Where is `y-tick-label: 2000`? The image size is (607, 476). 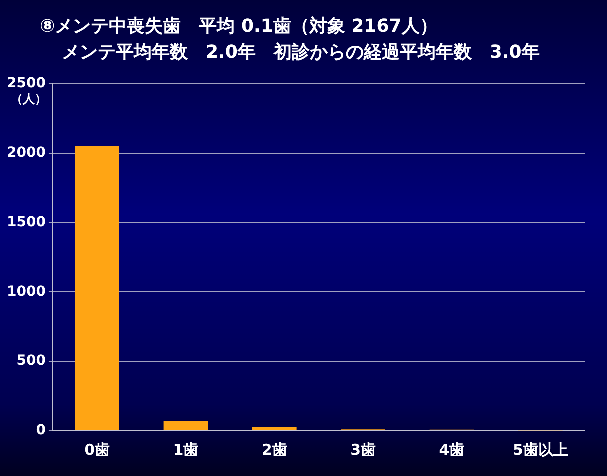
y-tick-label: 2000 is located at coordinates (26, 153).